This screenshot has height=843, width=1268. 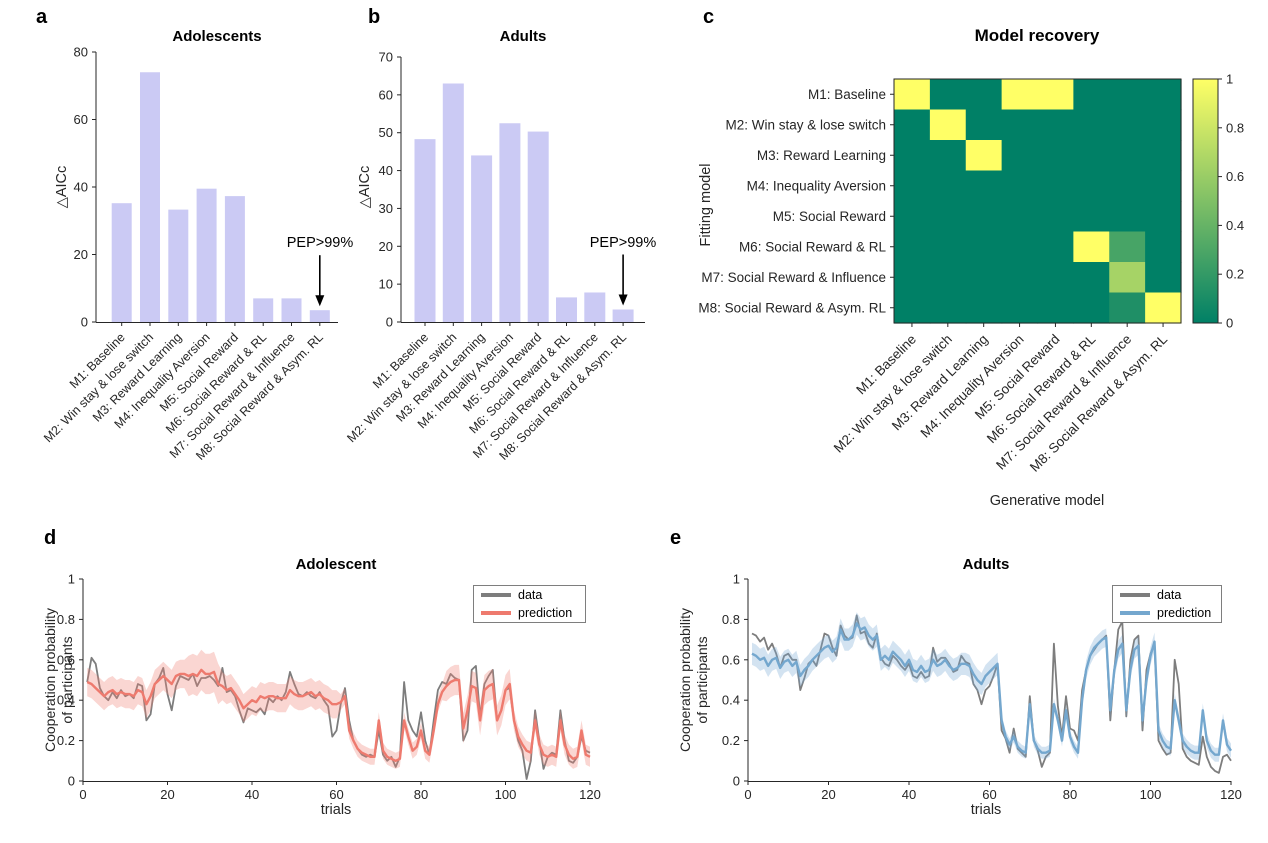 I want to click on heatmap-cell-r5-c2, so click(x=948, y=217).